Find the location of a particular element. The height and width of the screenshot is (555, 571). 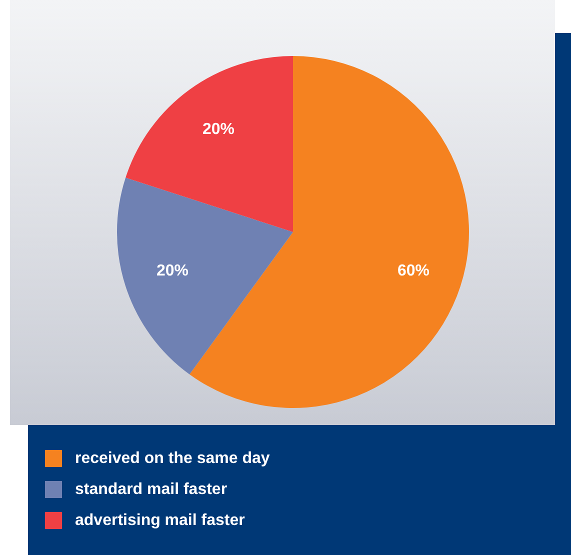

legend-label: received on the same day is located at coordinates (172, 459).